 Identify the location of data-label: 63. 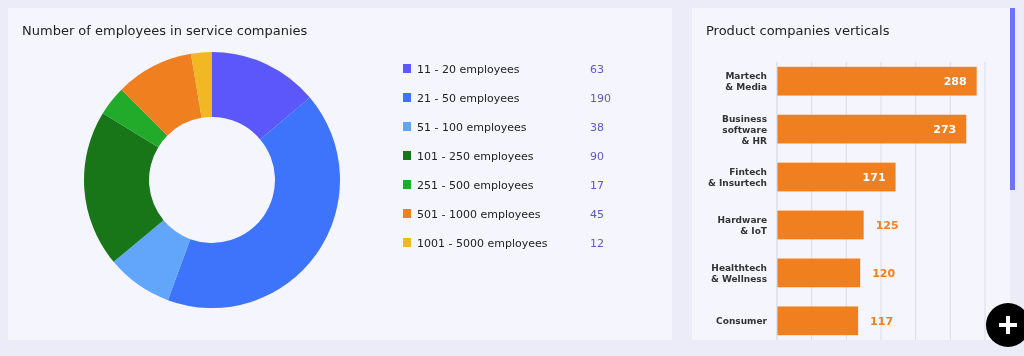
(597, 69).